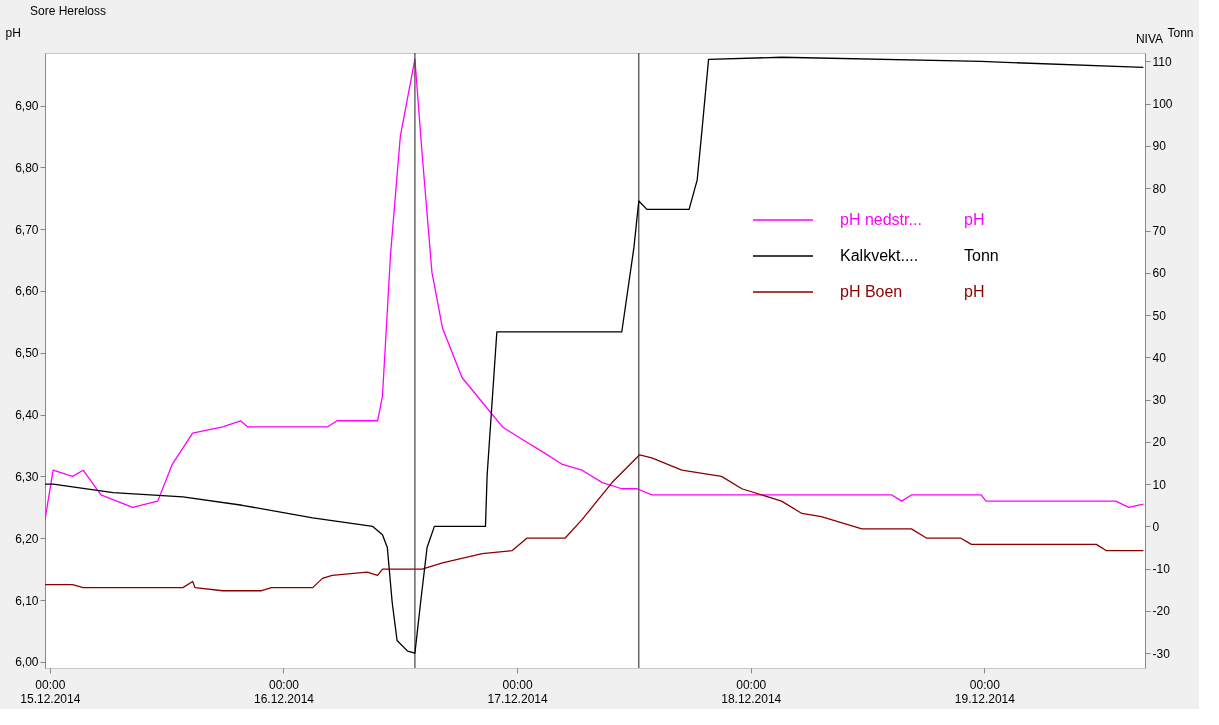 Image resolution: width=1219 pixels, height=725 pixels. Describe the element at coordinates (1159, 357) in the screenshot. I see `y2-tick-label: 40` at that location.